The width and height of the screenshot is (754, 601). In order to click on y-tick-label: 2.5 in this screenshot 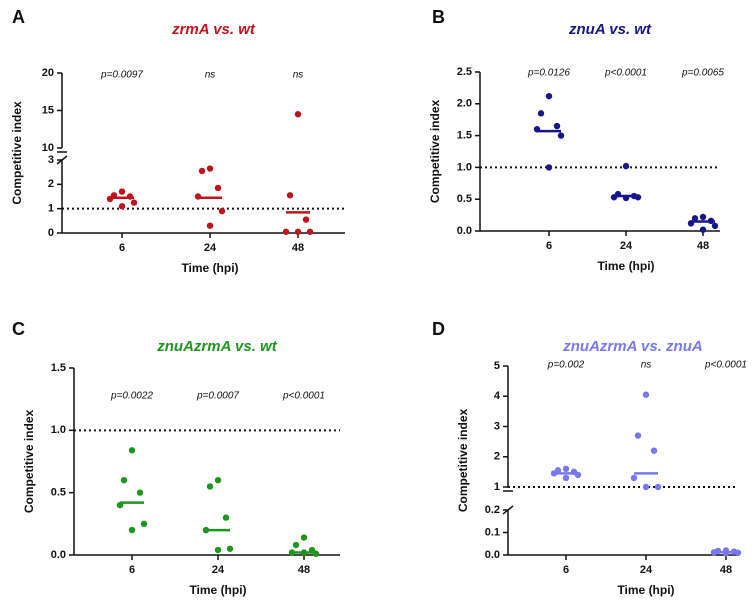, I will do `click(464, 72)`.